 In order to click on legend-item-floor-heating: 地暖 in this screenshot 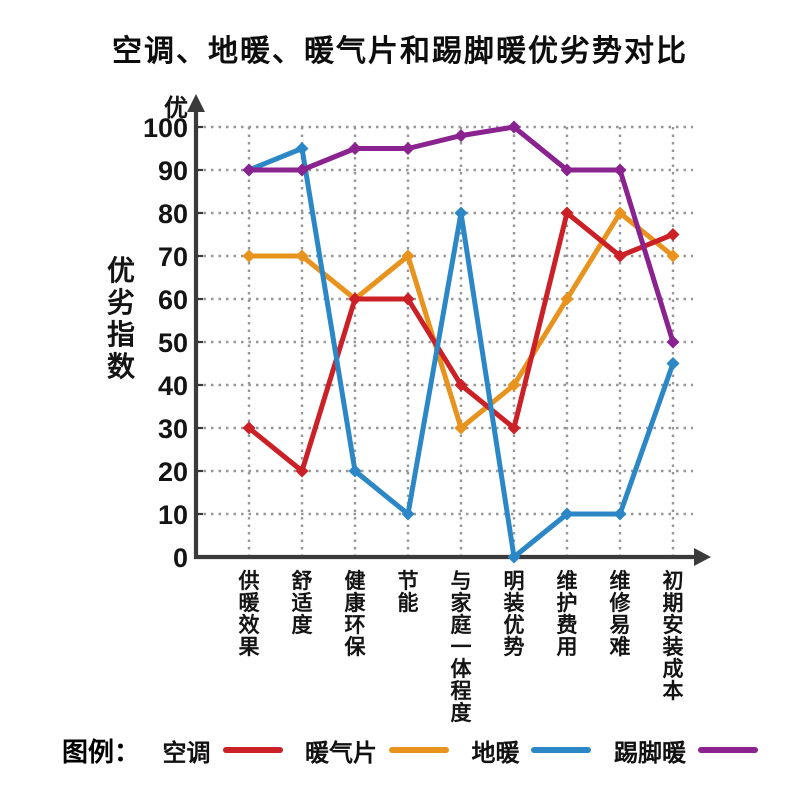, I will do `click(531, 750)`.